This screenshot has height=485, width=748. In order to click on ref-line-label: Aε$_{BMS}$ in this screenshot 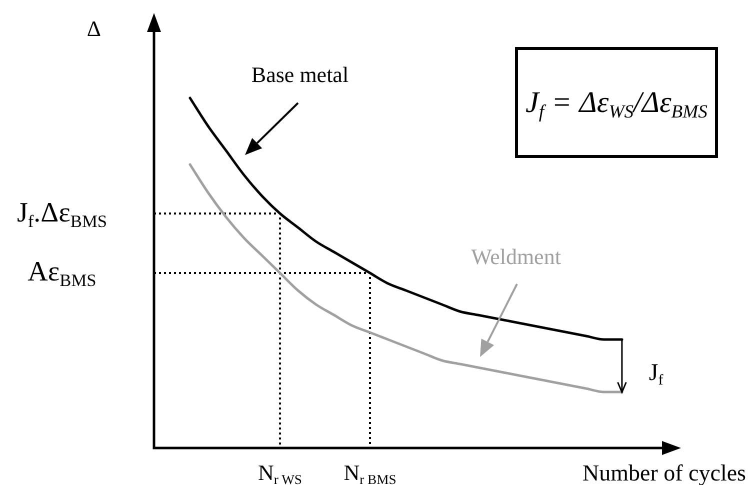, I will do `click(62, 273)`.